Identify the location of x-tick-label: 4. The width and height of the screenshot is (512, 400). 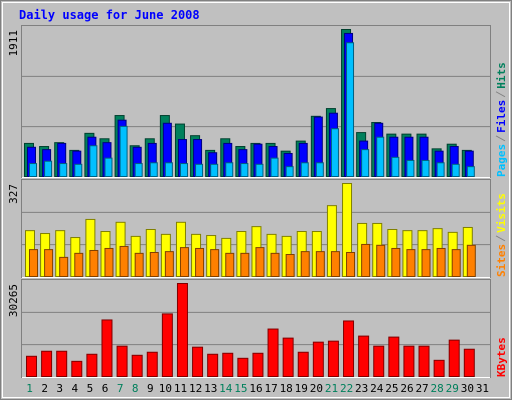
(75, 388).